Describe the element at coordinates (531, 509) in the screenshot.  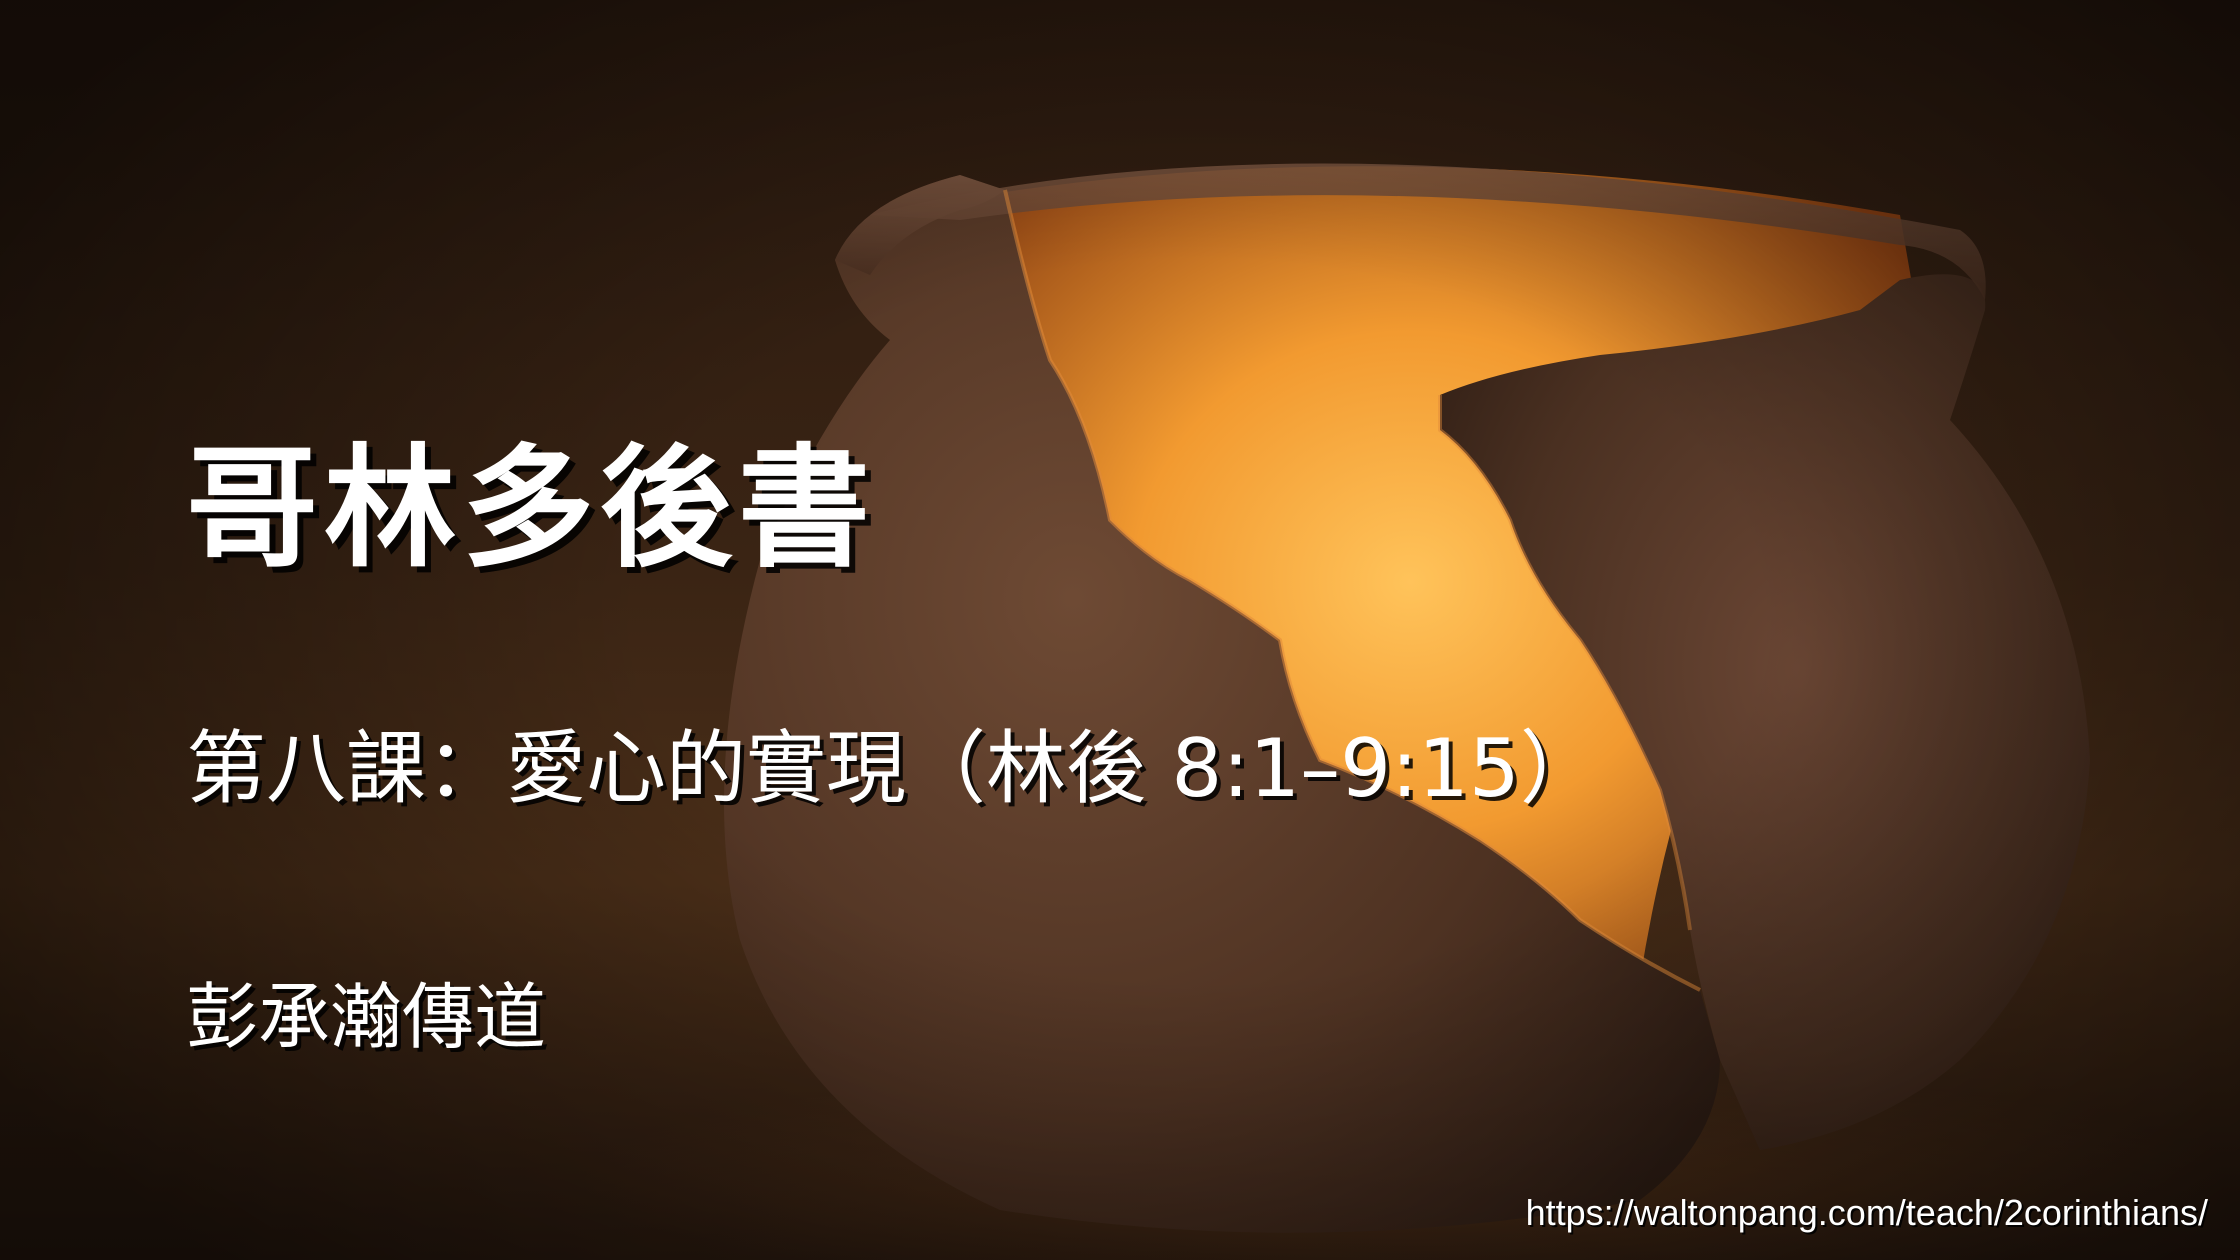
I see `slide-title: 哥林多後書` at that location.